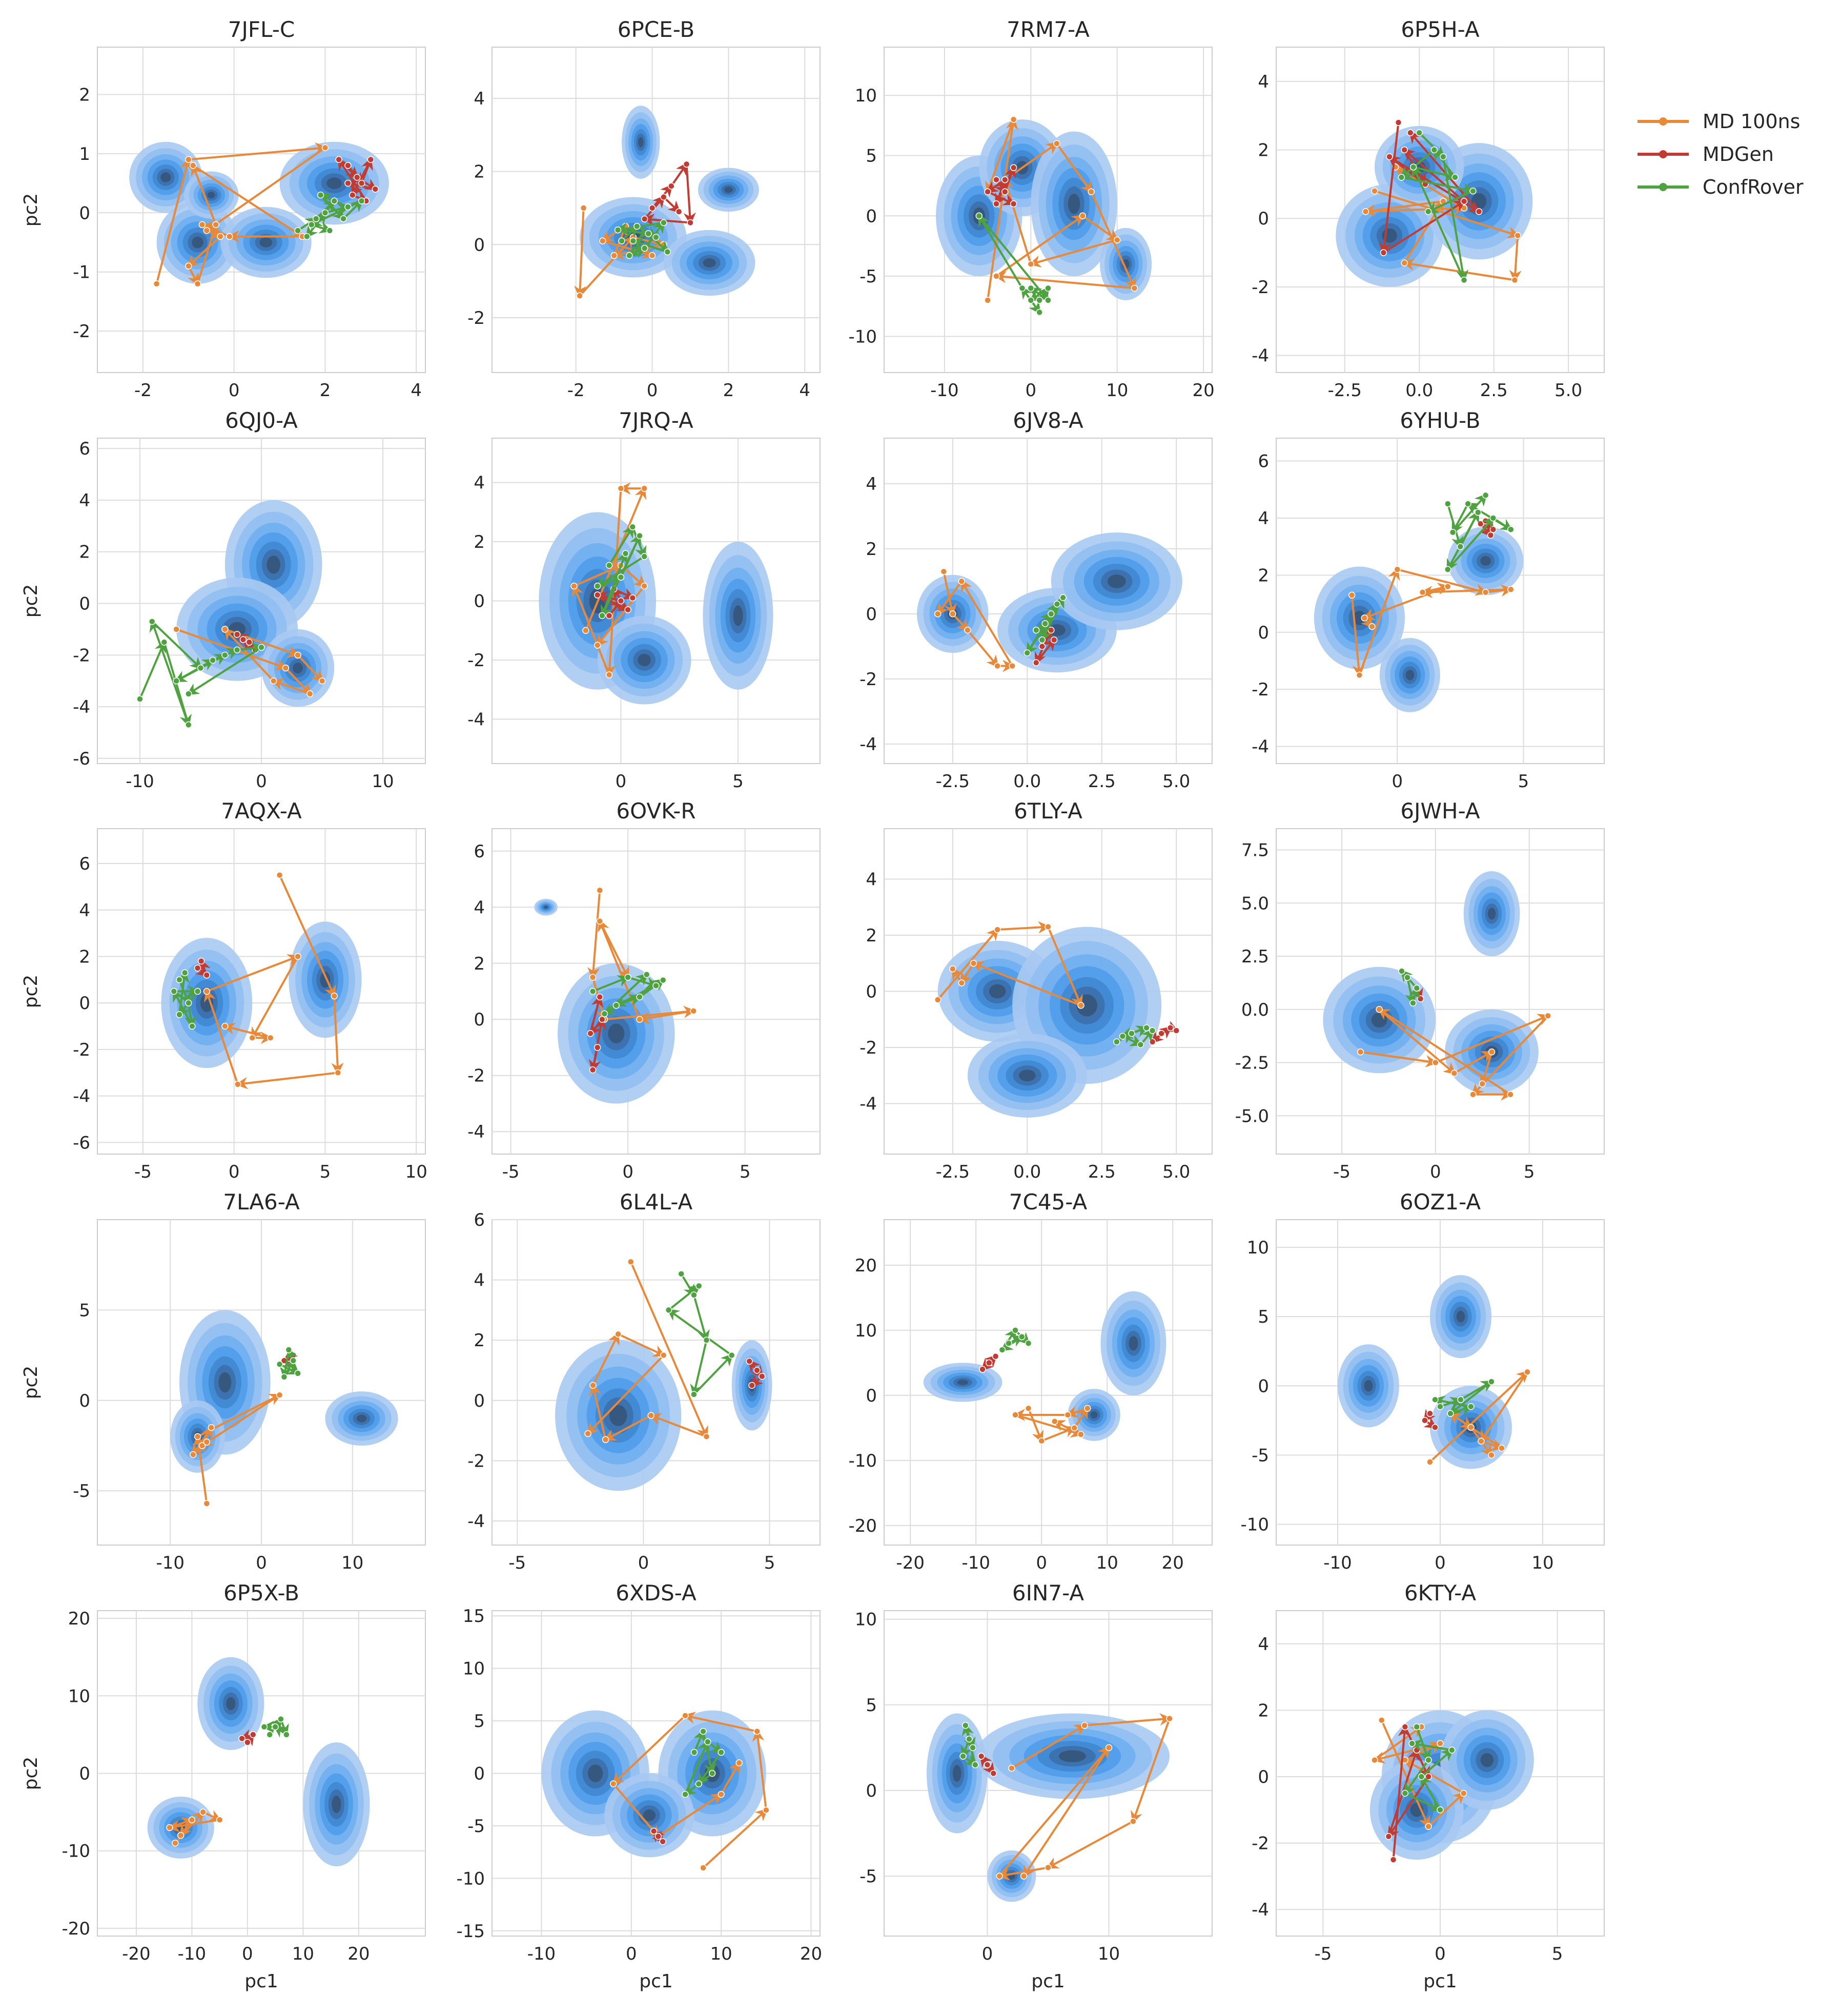 This screenshot has width=1842, height=2016. I want to click on y-tick-label: 2, so click(871, 935).